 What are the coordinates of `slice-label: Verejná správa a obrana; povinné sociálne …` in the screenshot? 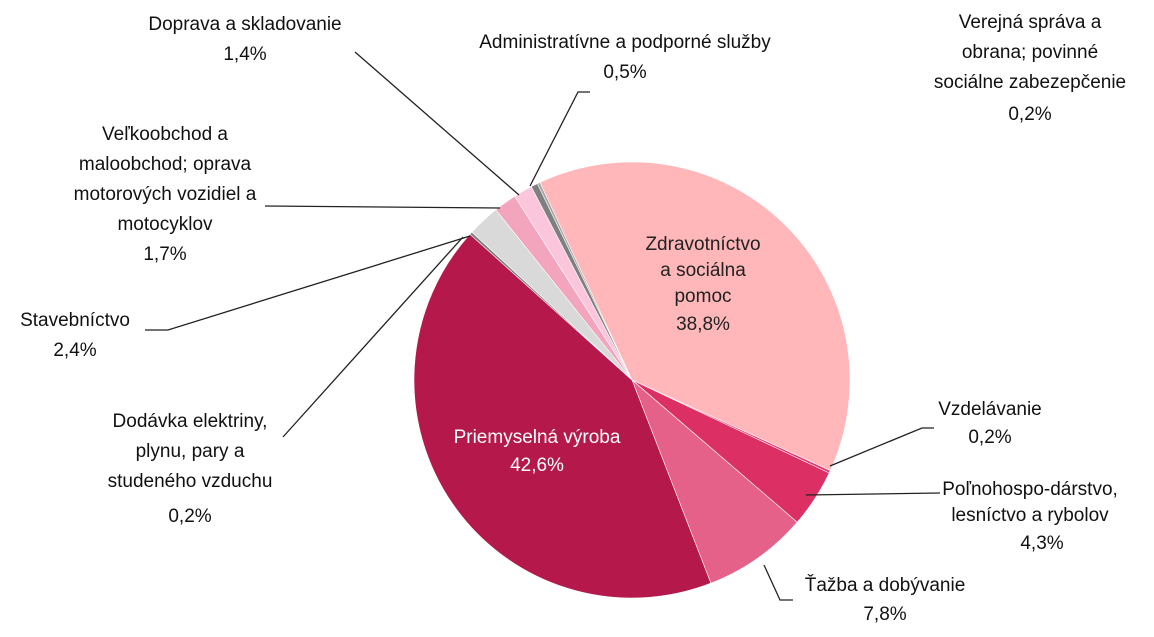 It's located at (1030, 52).